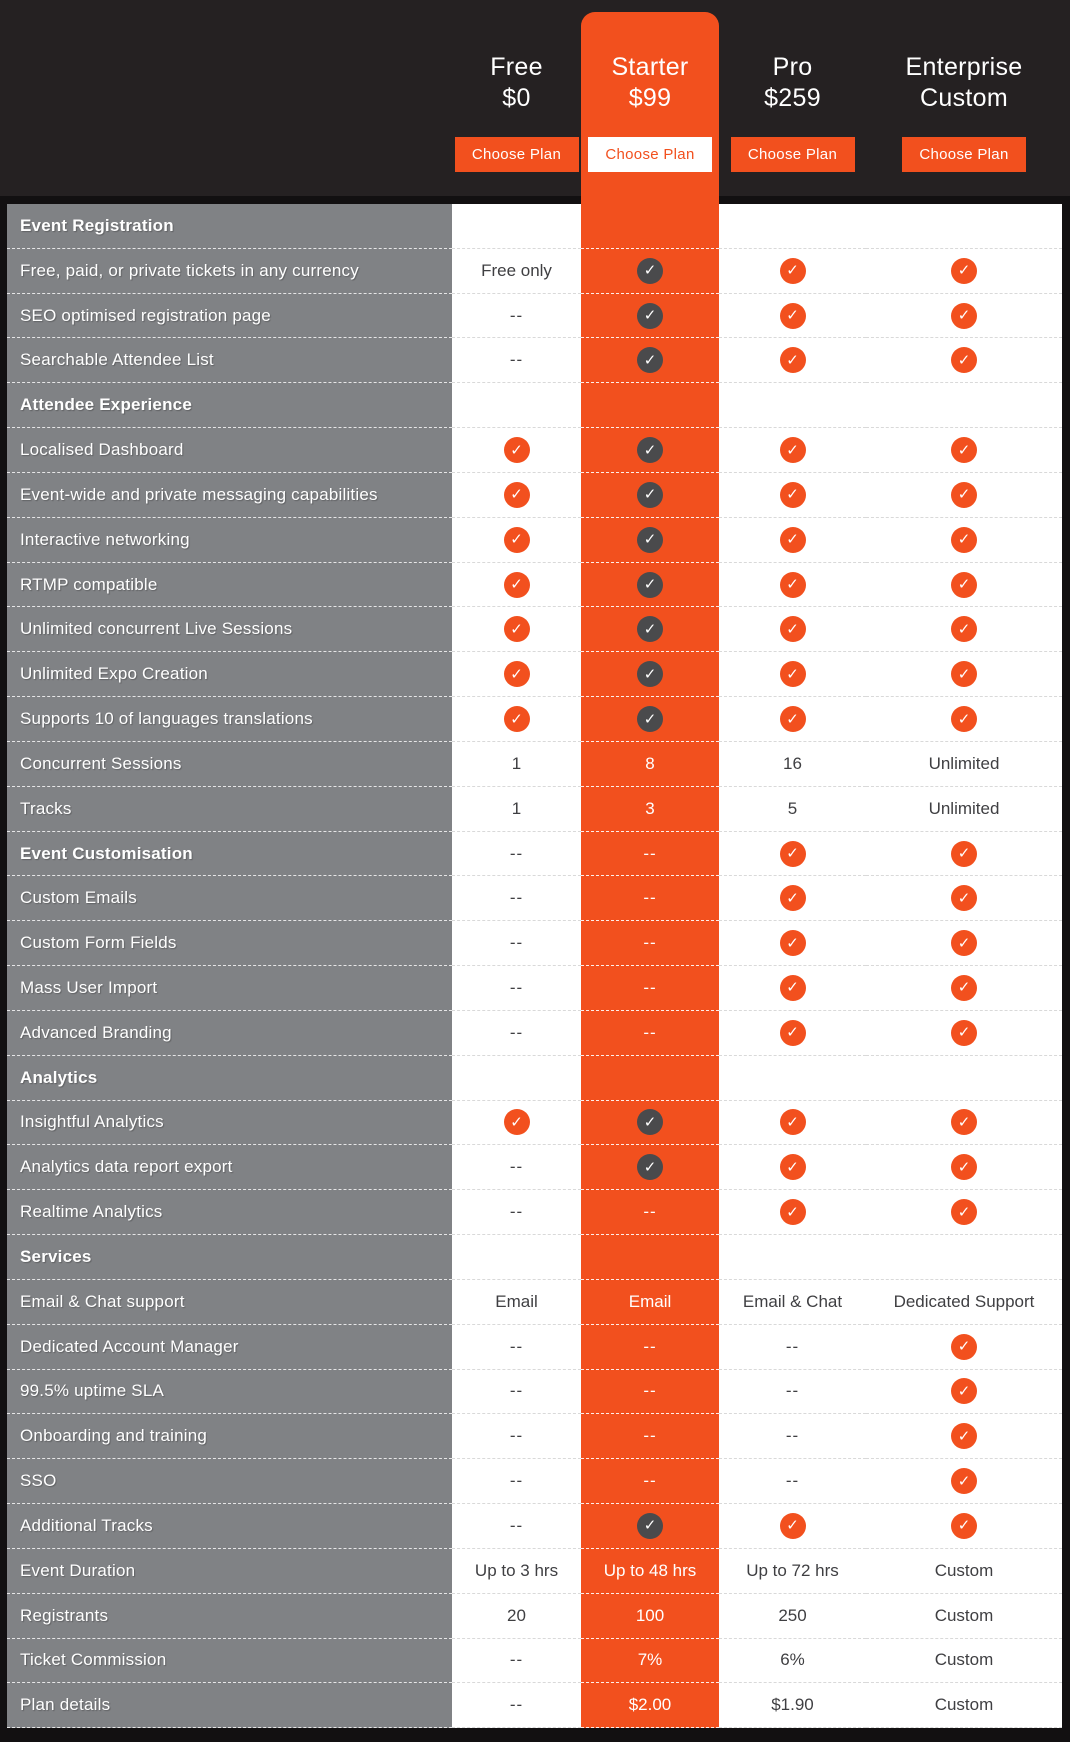  I want to click on value-text: 3, so click(650, 808).